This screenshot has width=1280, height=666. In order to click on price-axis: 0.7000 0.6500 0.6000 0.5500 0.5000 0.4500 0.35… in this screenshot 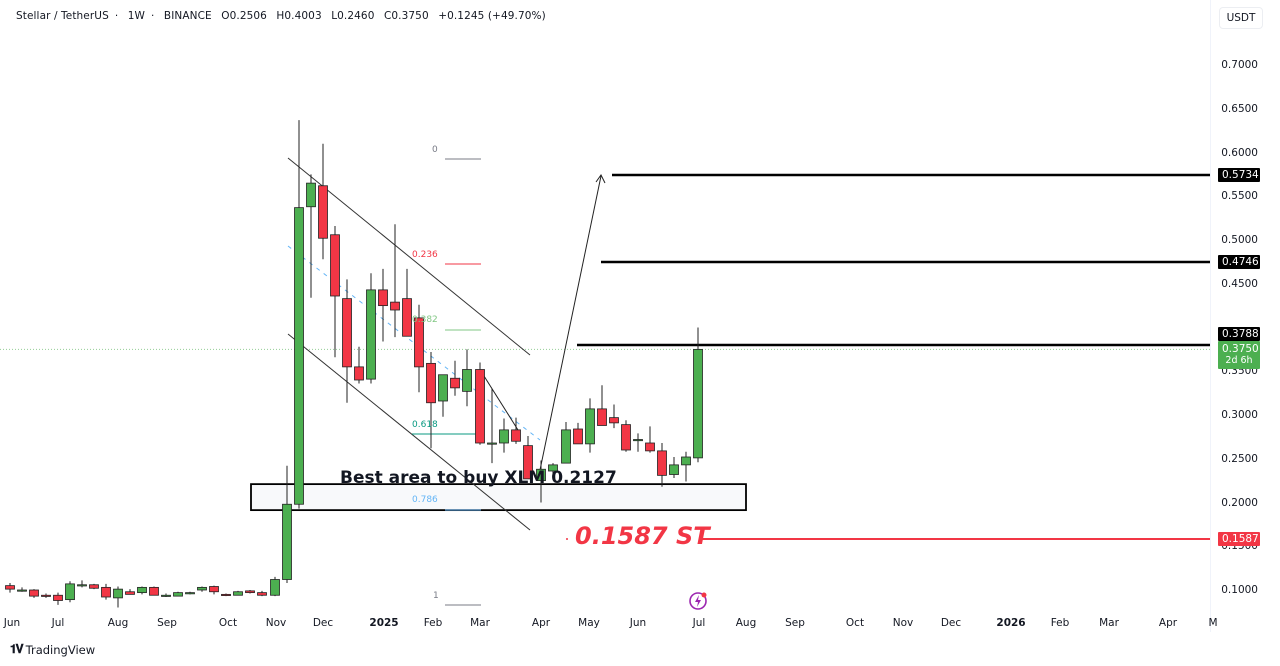, I will do `click(1241, 316)`.